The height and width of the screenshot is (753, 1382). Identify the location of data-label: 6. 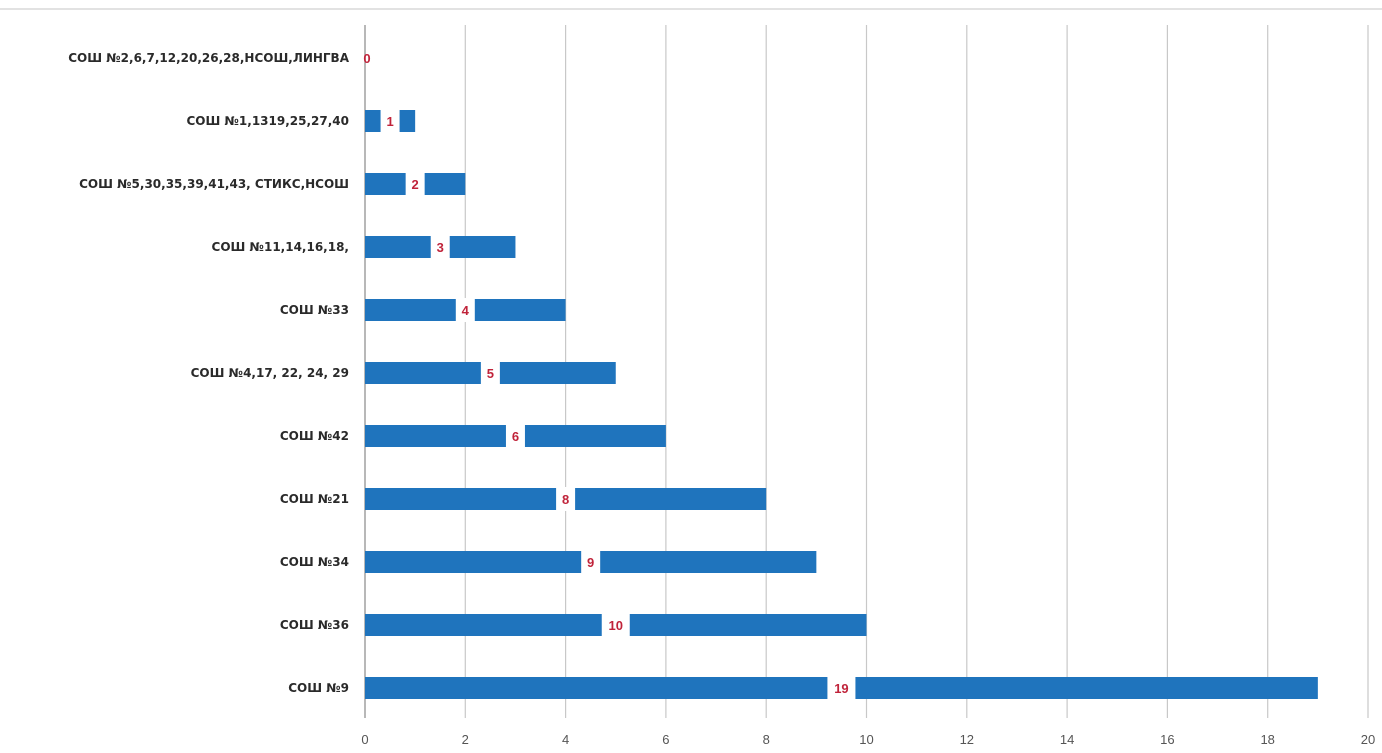
(515, 436).